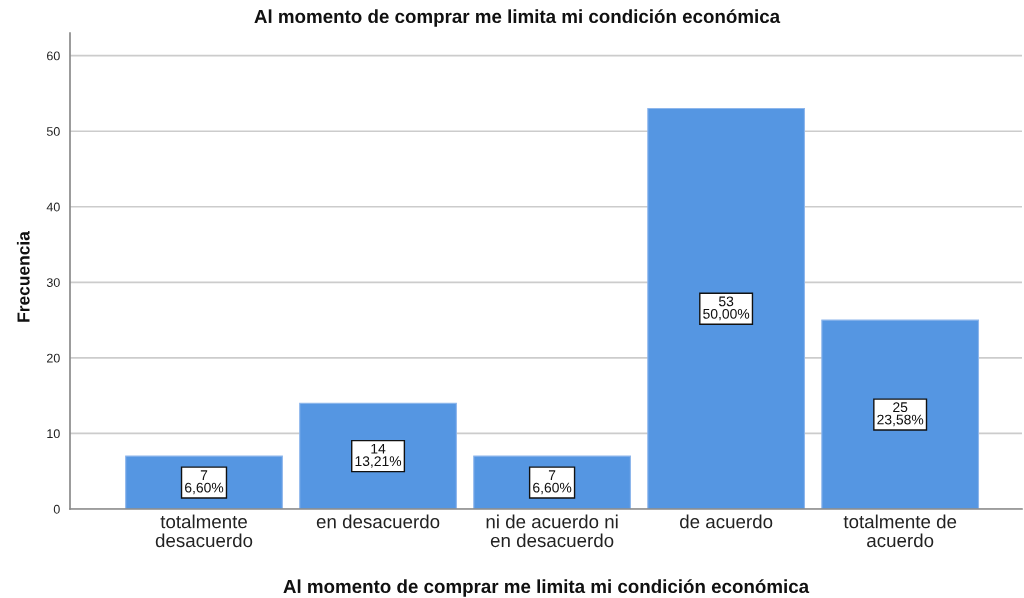 Image resolution: width=1024 pixels, height=598 pixels. I want to click on x-tick-label: ni de acuerdo ni en desacuerdo, so click(552, 531).